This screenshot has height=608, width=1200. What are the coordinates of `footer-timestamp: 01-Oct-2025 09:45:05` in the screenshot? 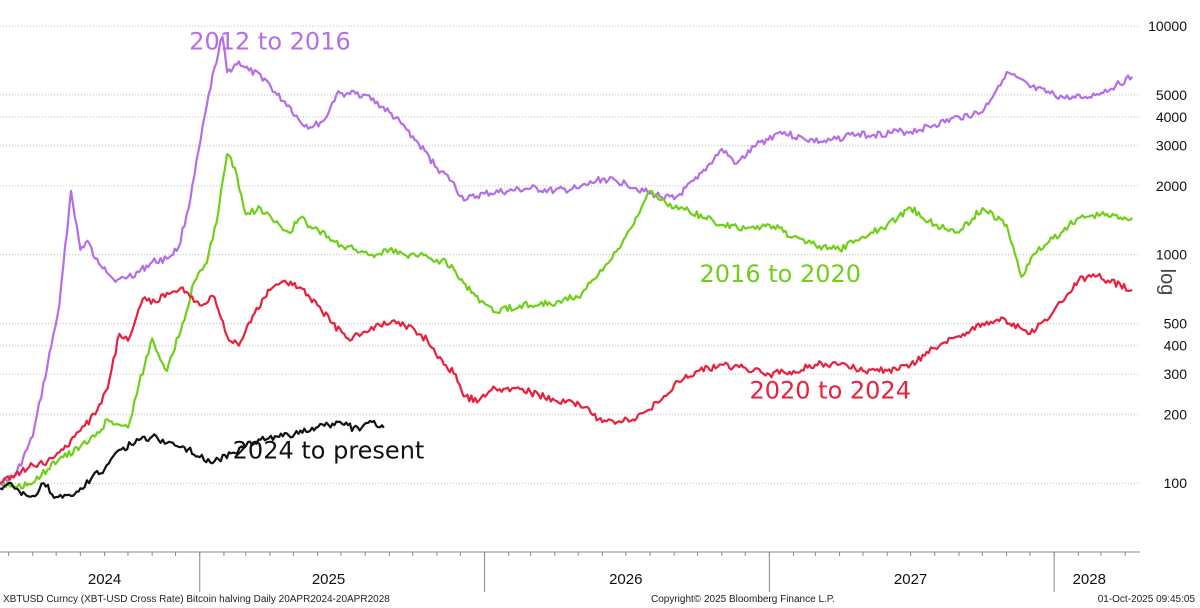 It's located at (1146, 599).